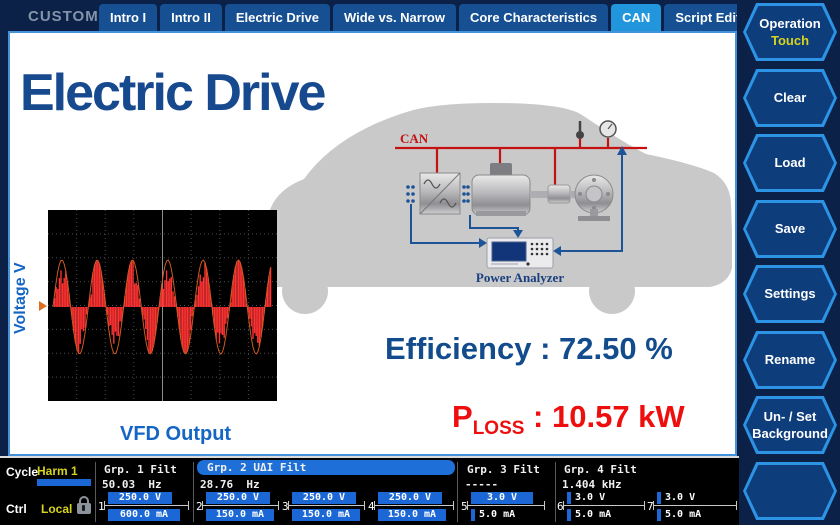 Image resolution: width=840 pixels, height=525 pixels. Describe the element at coordinates (458, 348) in the screenshot. I see `efficiency-label: Efficiency` at that location.